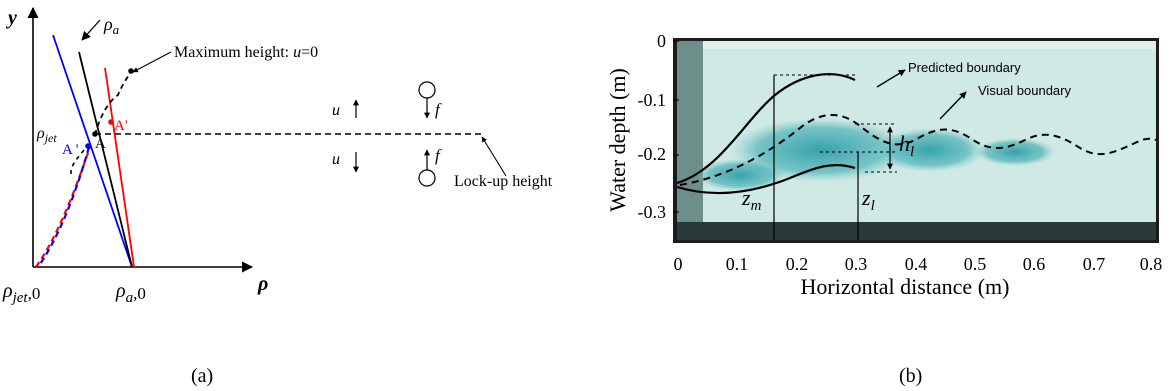 This screenshot has width=1171, height=391. I want to click on y-tick-0: 0, so click(661, 41).